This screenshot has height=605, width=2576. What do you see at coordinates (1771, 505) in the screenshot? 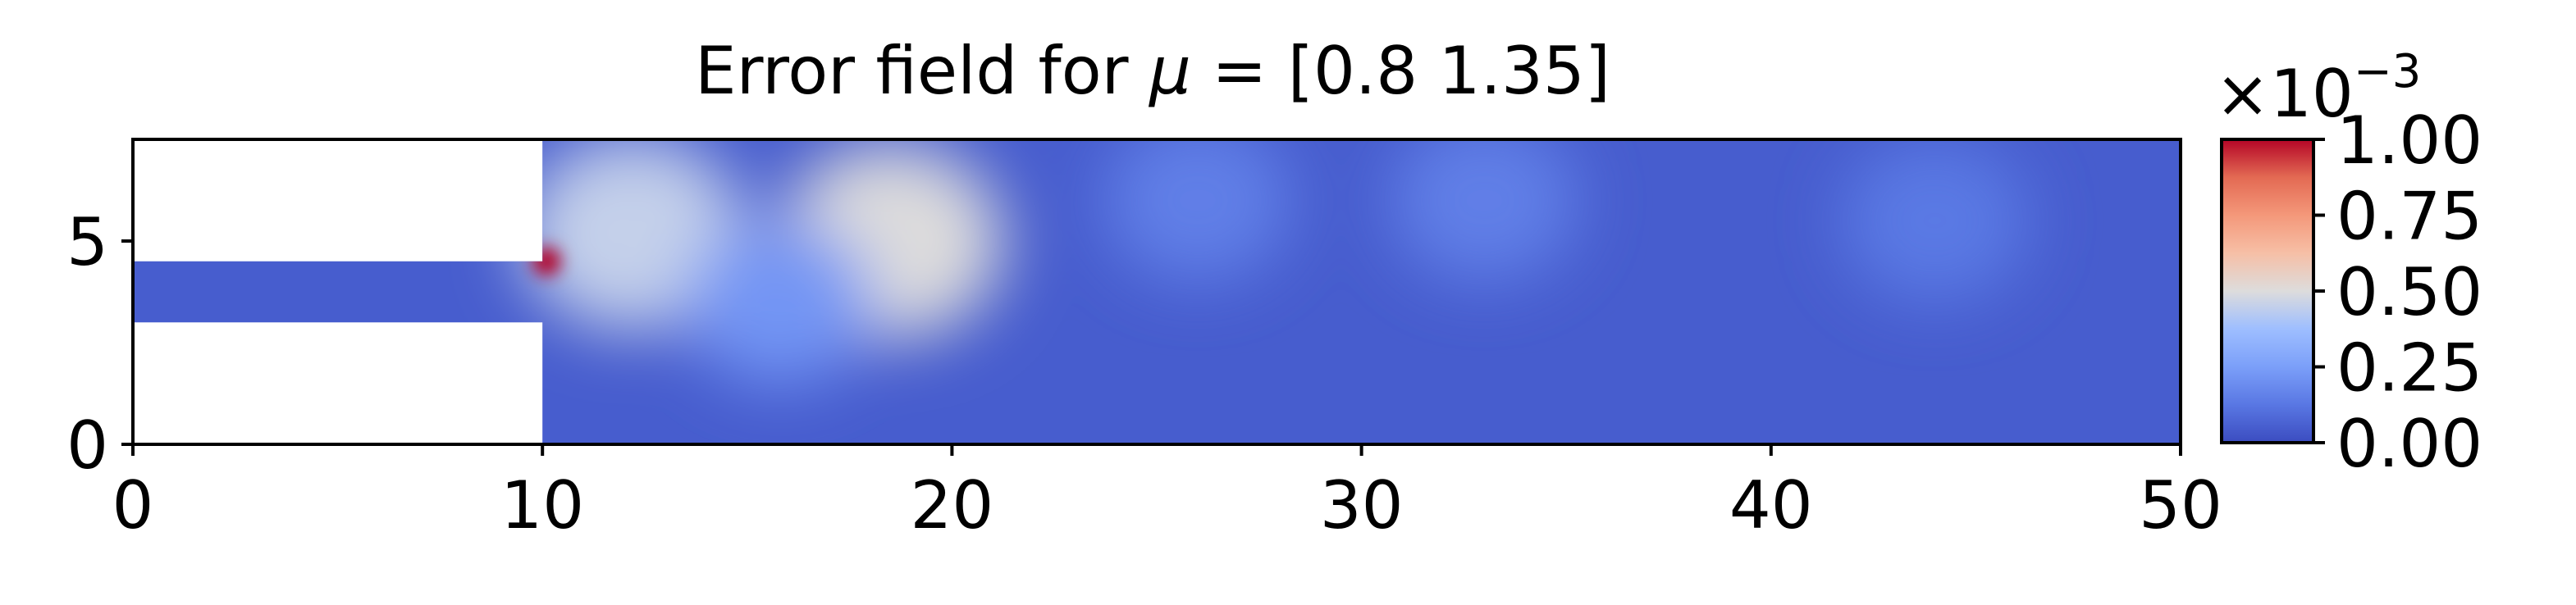
I see `x-tick-label: 40` at bounding box center [1771, 505].